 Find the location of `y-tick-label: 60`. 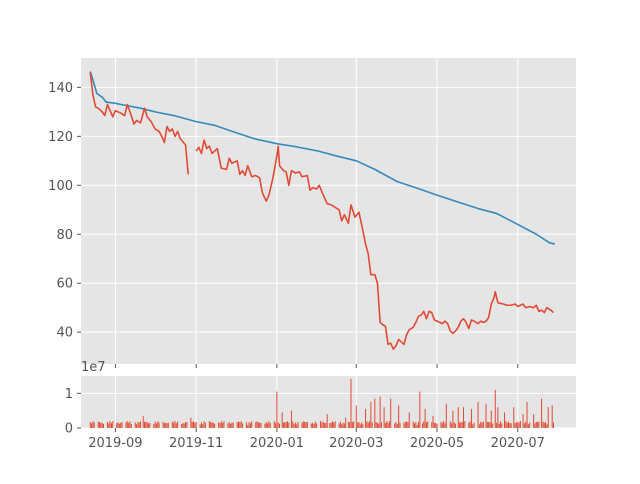

y-tick-label: 60 is located at coordinates (64, 284).